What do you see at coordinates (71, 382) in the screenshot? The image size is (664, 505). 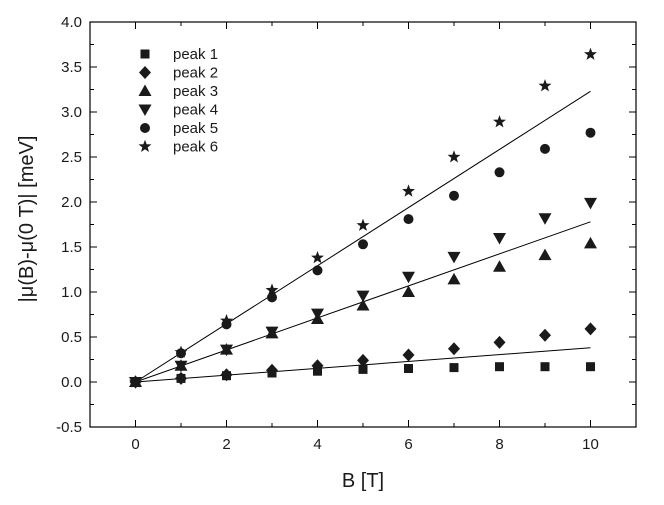 I see `y-tick-label: 0.0` at bounding box center [71, 382].